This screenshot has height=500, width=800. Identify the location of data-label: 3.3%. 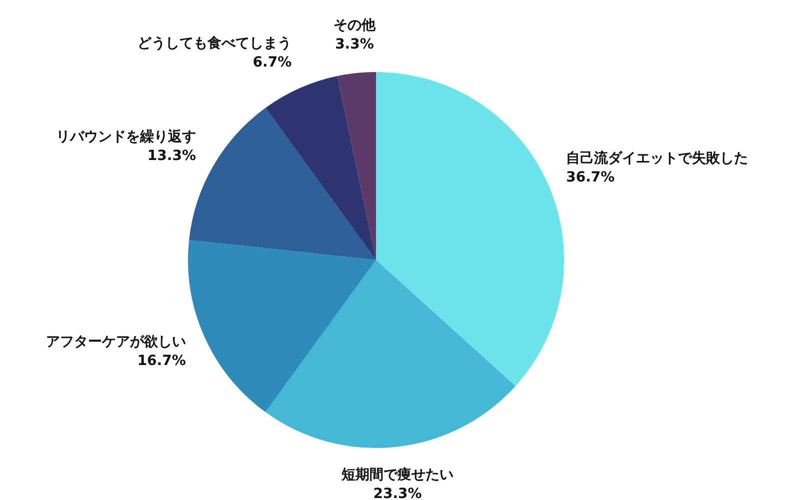
(354, 44).